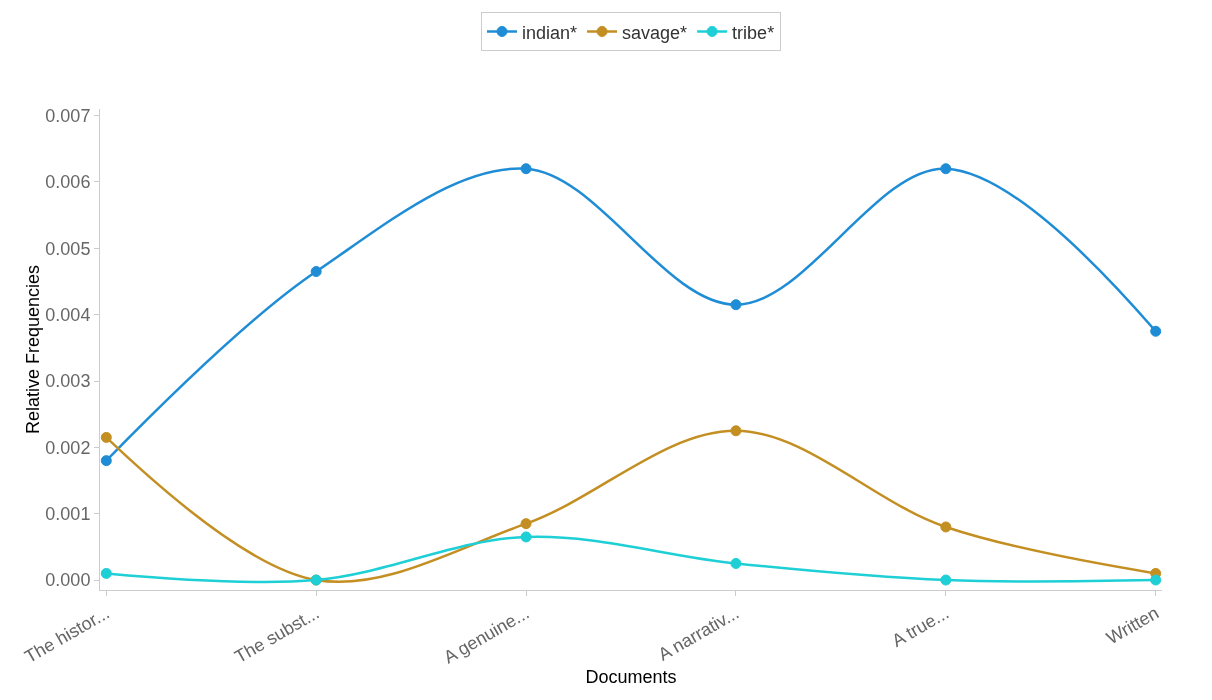 The height and width of the screenshot is (700, 1212). What do you see at coordinates (550, 32) in the screenshot?
I see `legend-label: indian*` at bounding box center [550, 32].